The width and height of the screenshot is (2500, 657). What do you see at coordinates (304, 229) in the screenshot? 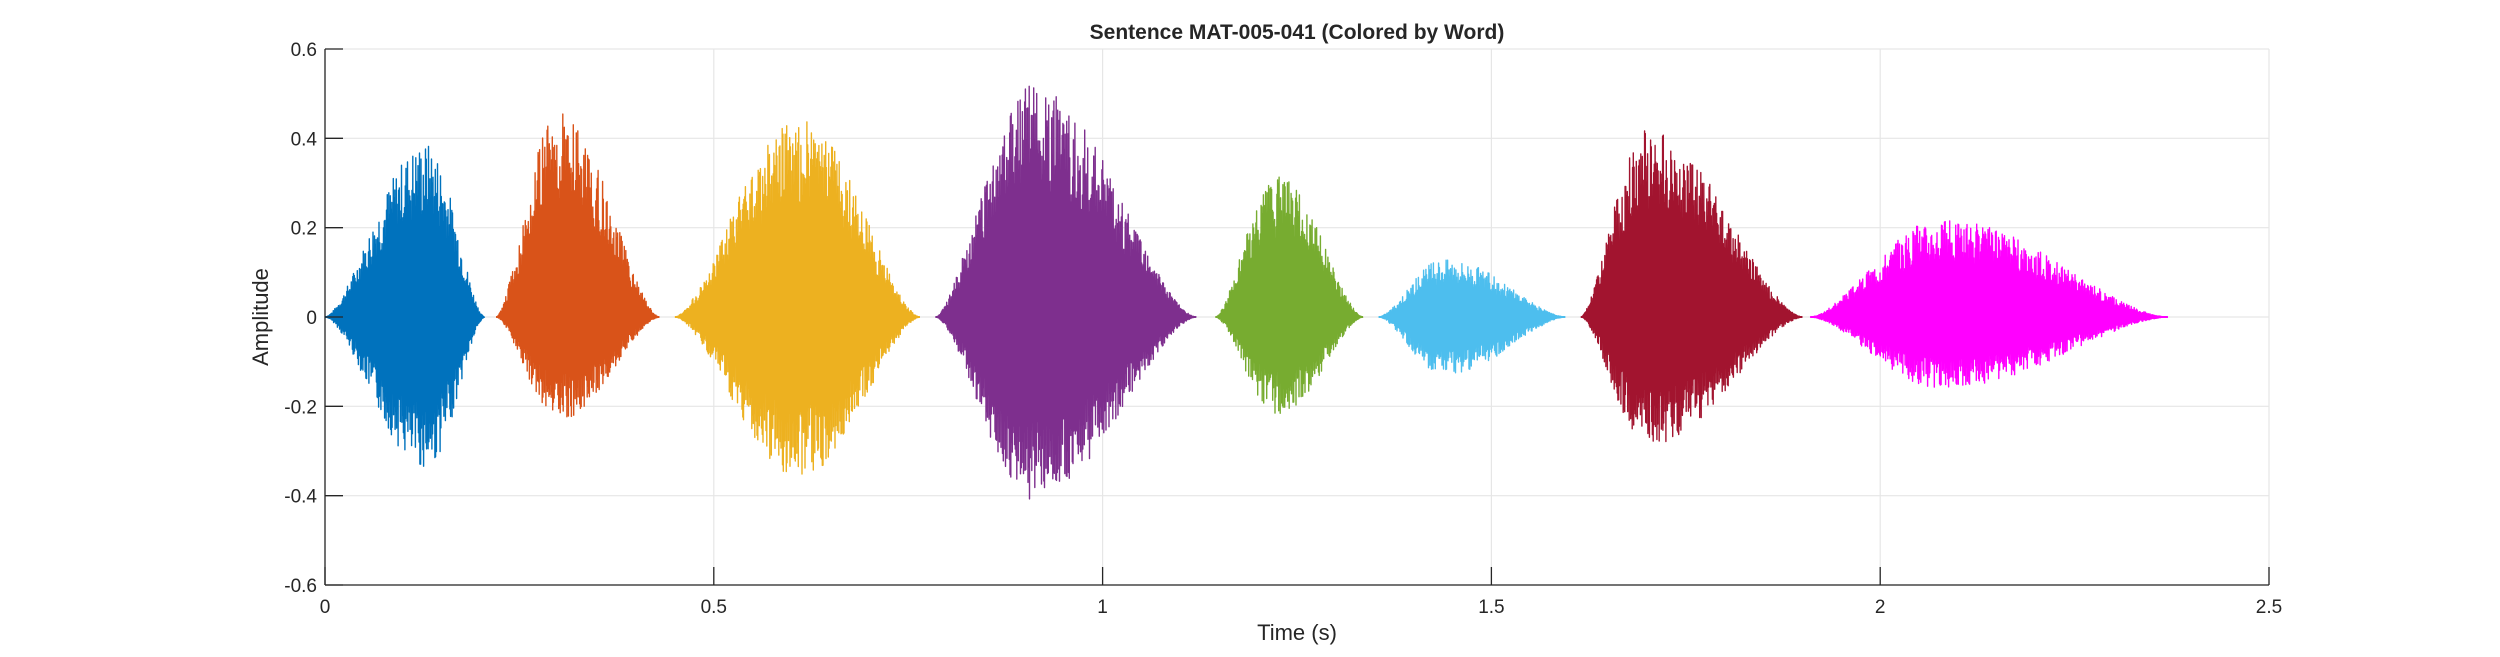
I see `y-tick-label: 0.2` at bounding box center [304, 229].